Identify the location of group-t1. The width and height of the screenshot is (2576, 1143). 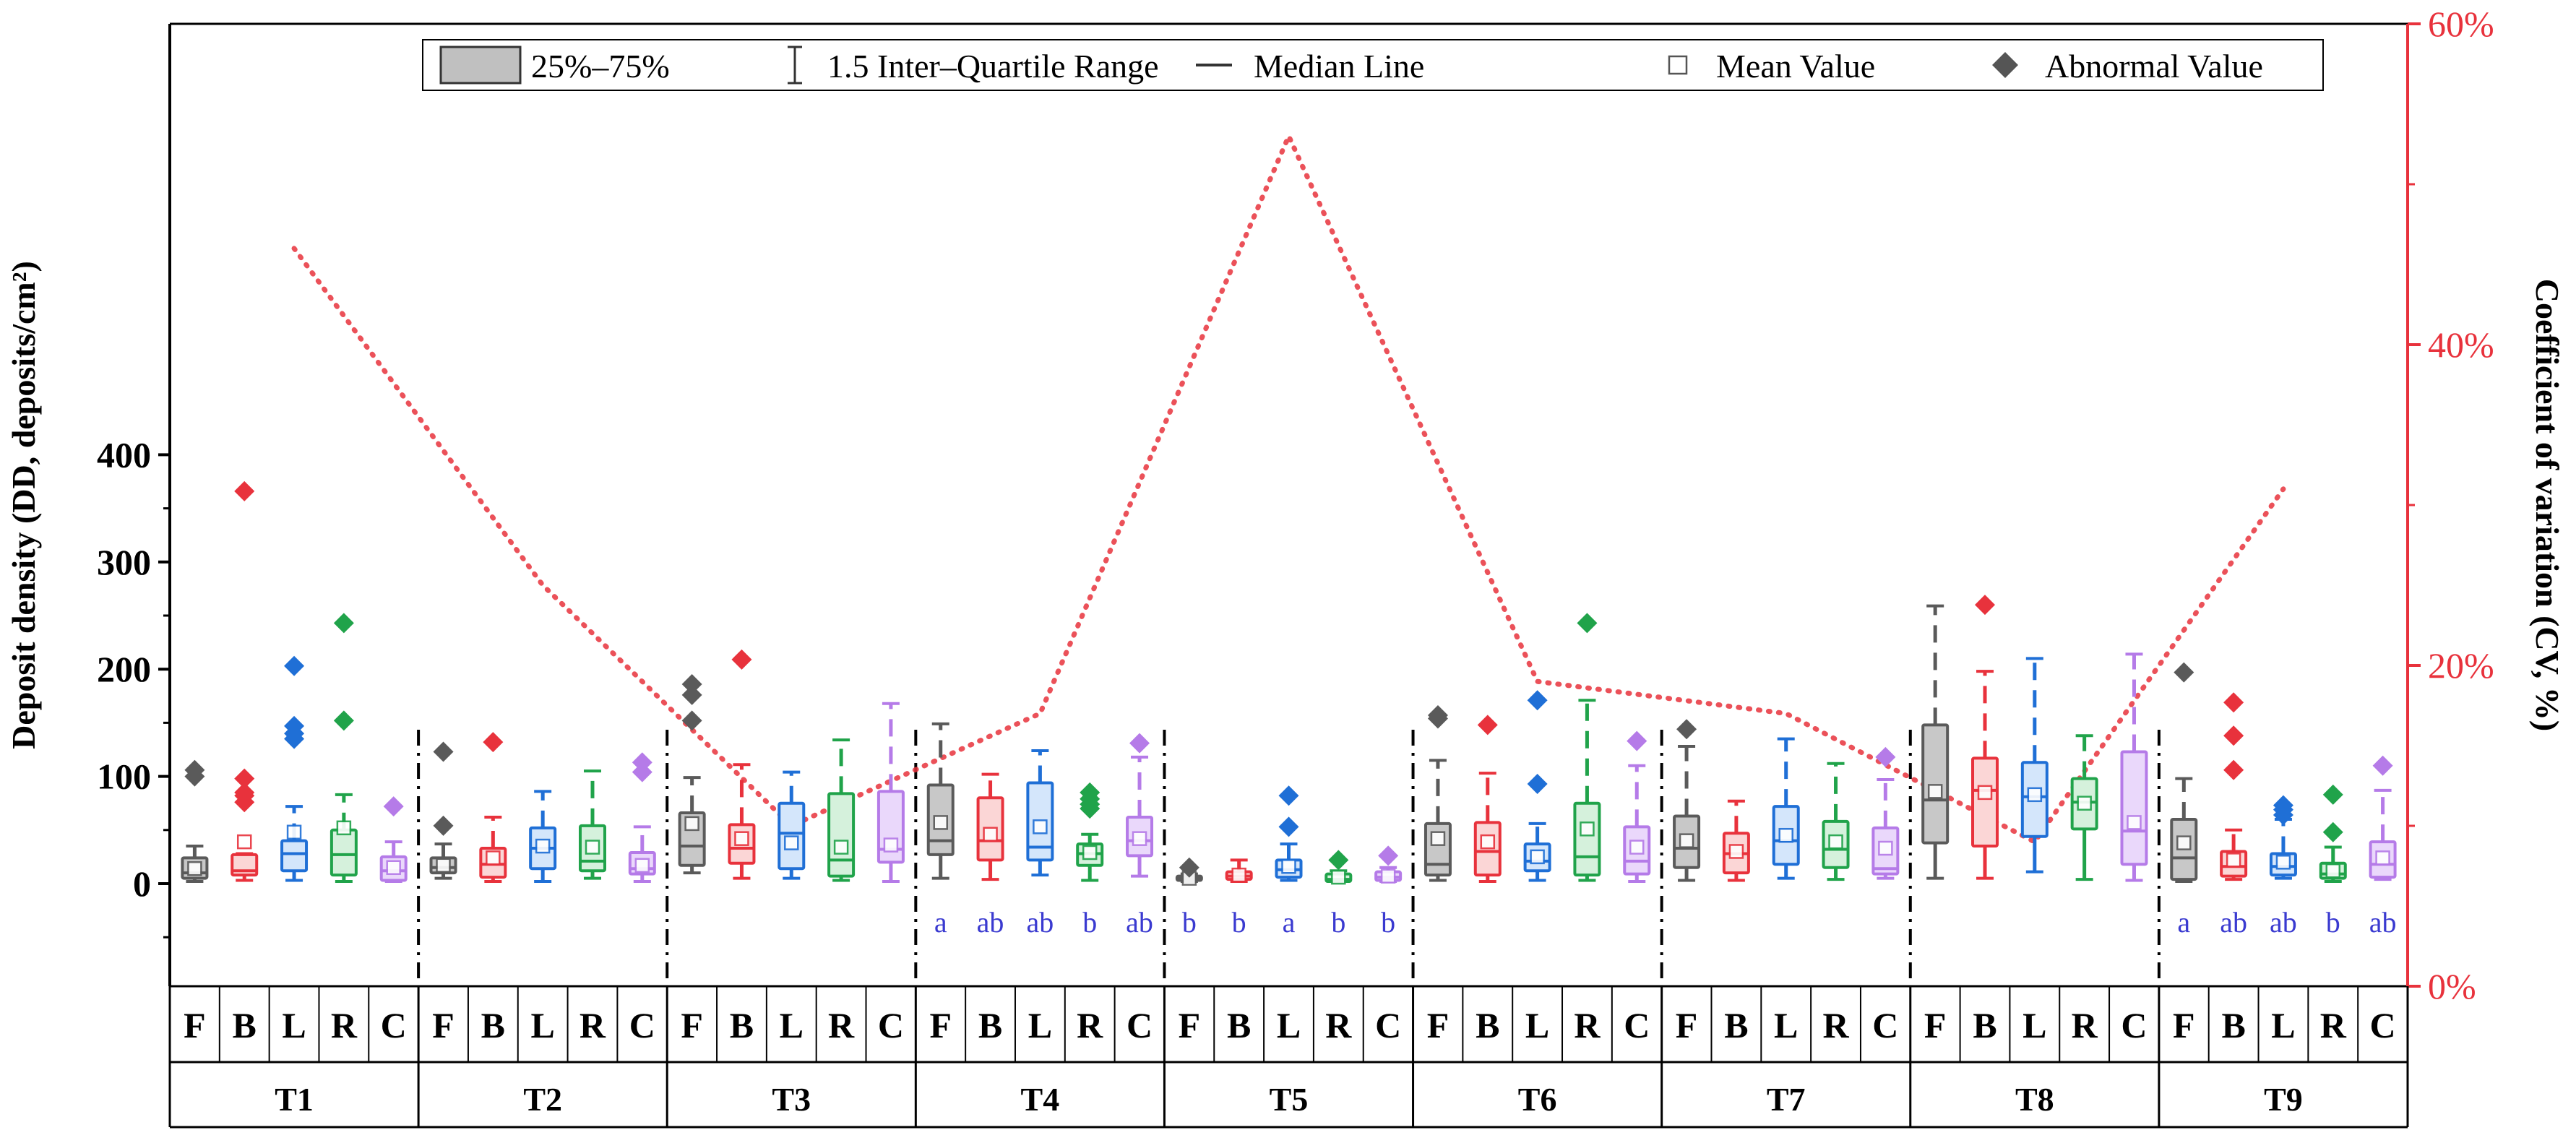
(294, 682).